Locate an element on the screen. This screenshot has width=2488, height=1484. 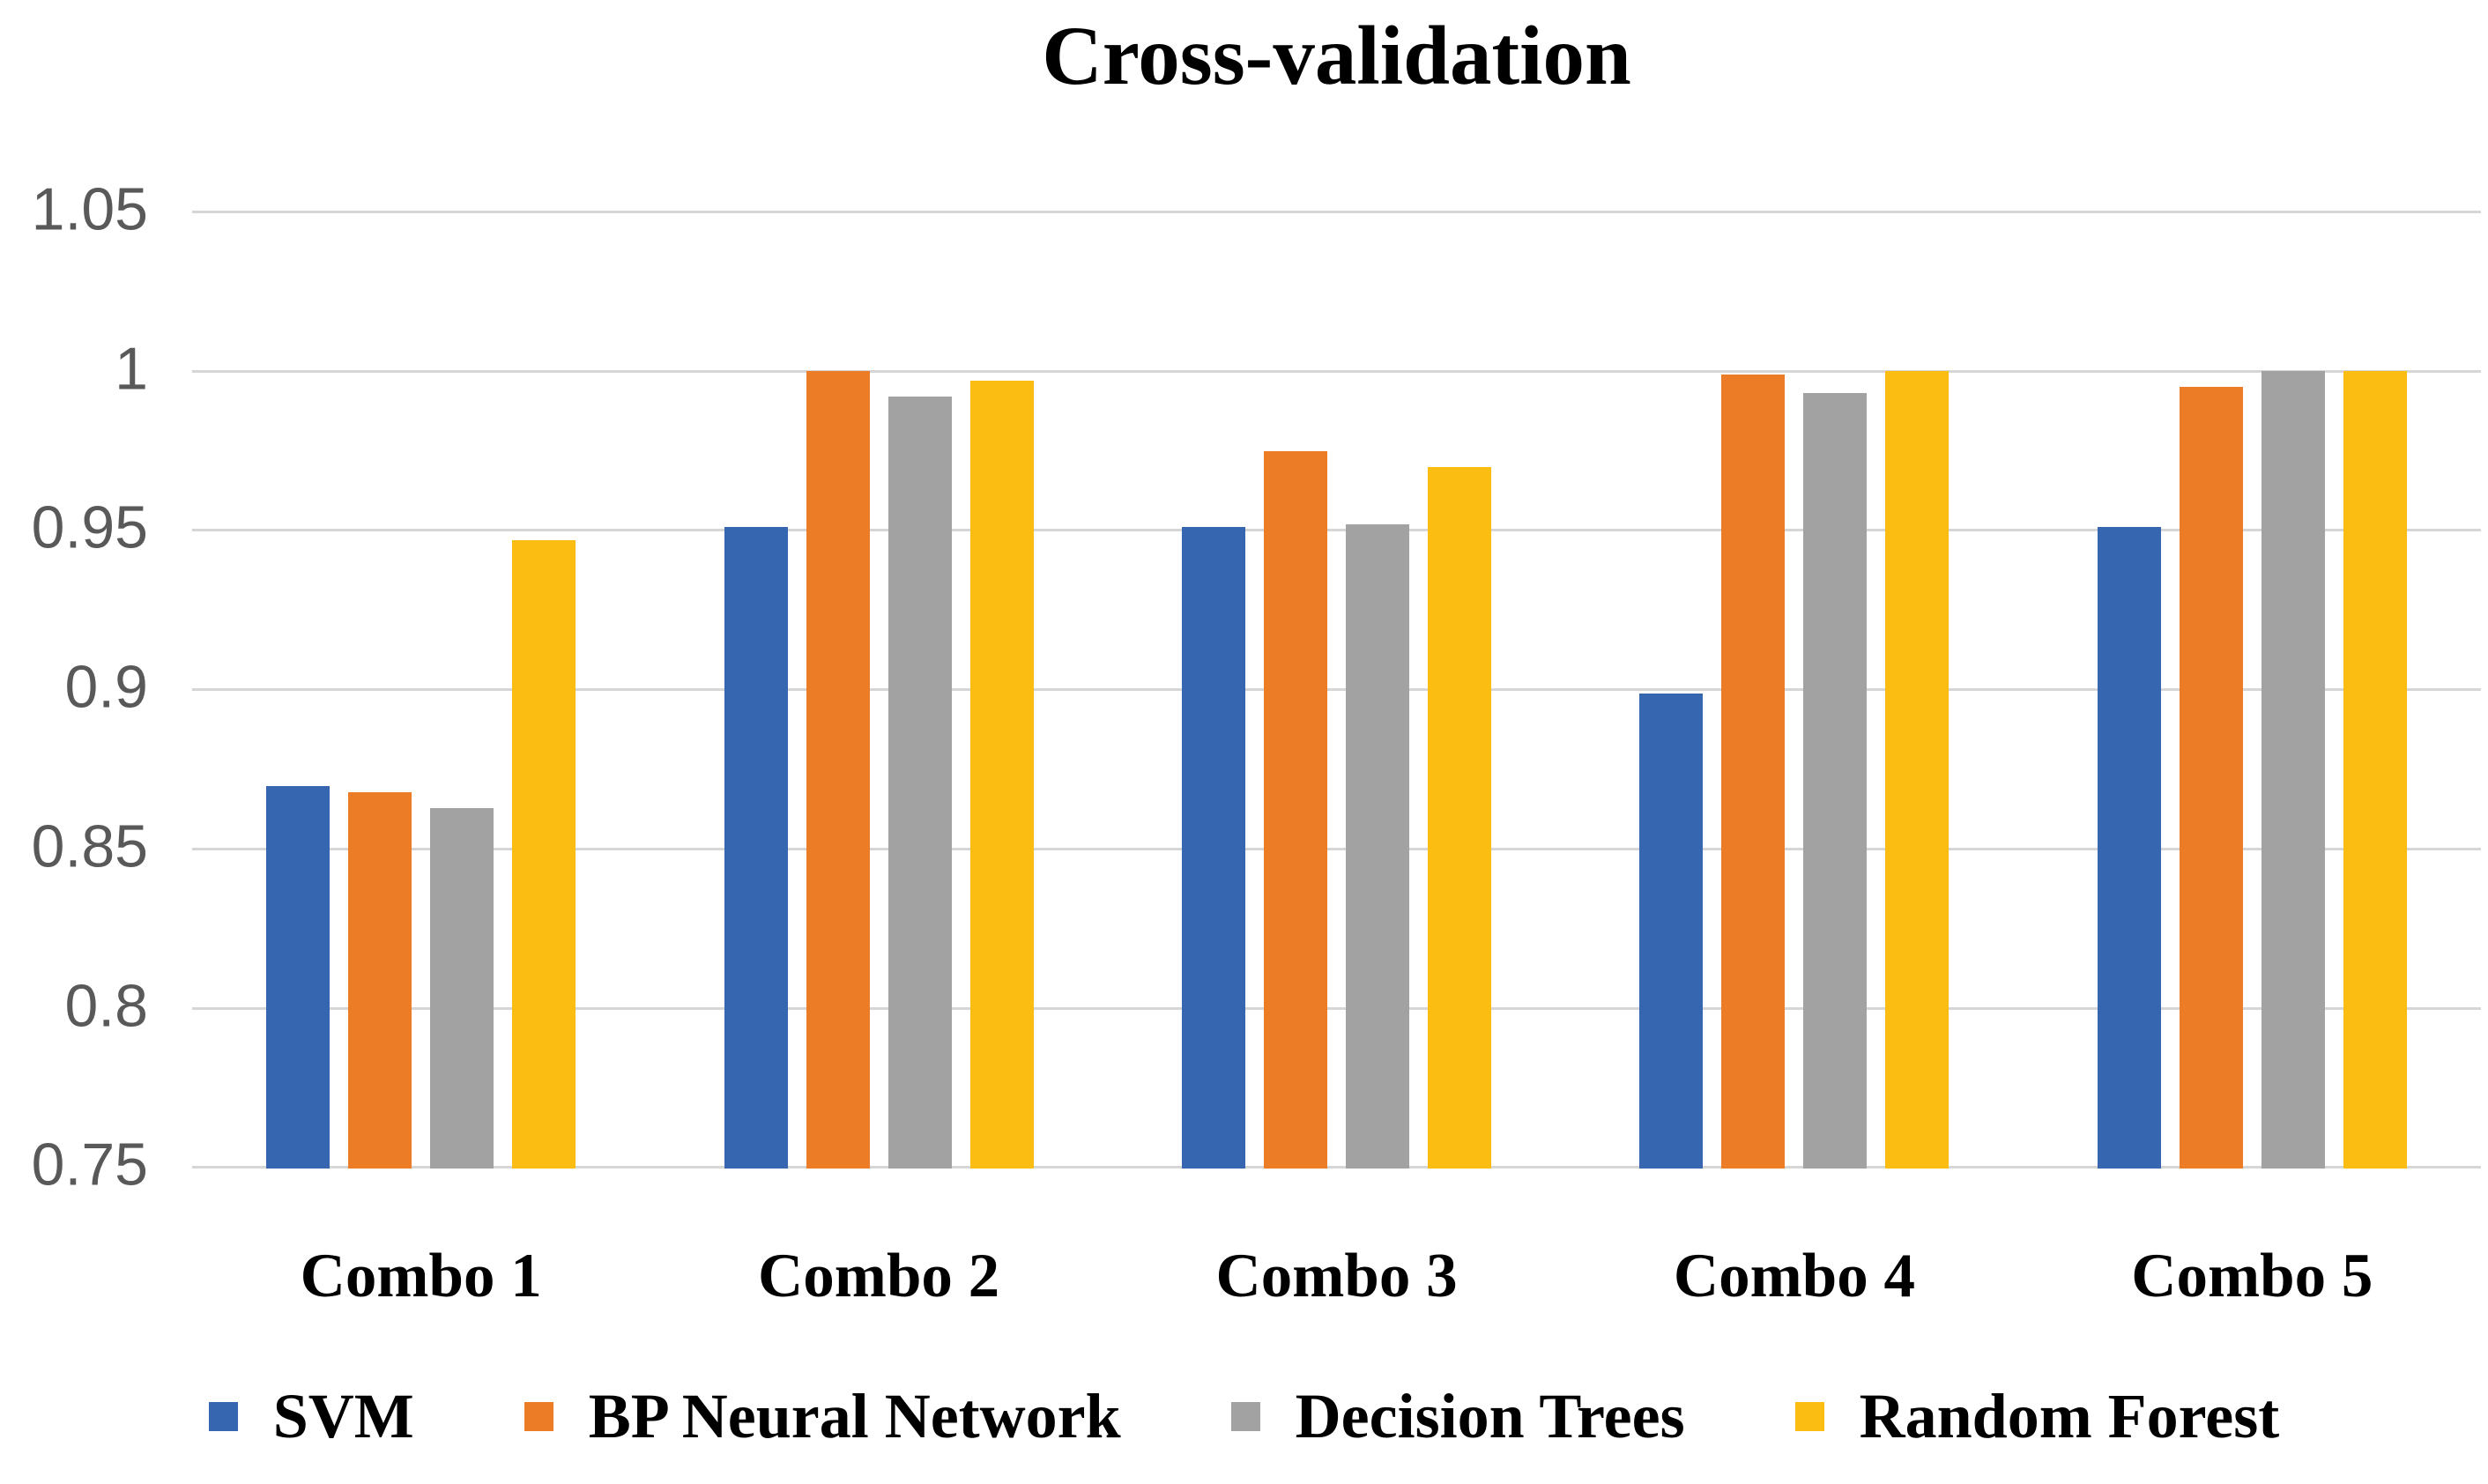
legend-label: SVM is located at coordinates (343, 1416).